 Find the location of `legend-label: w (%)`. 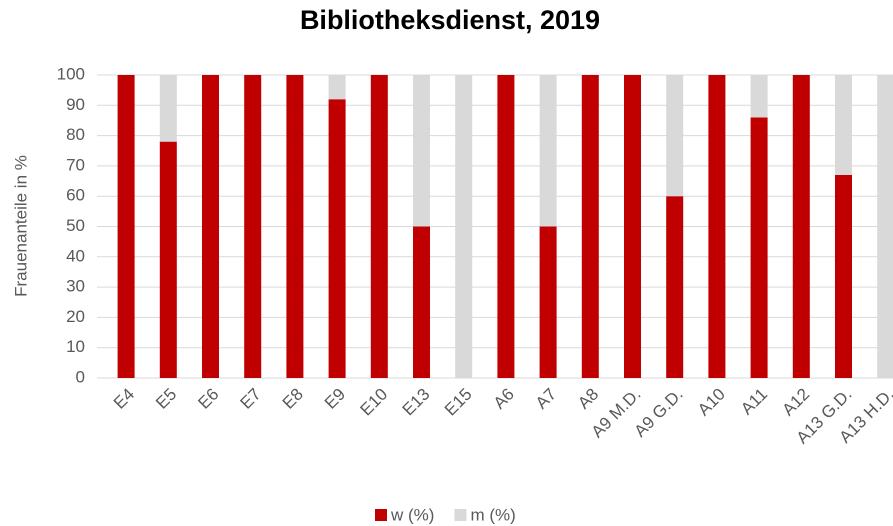

legend-label: w (%) is located at coordinates (412, 514).